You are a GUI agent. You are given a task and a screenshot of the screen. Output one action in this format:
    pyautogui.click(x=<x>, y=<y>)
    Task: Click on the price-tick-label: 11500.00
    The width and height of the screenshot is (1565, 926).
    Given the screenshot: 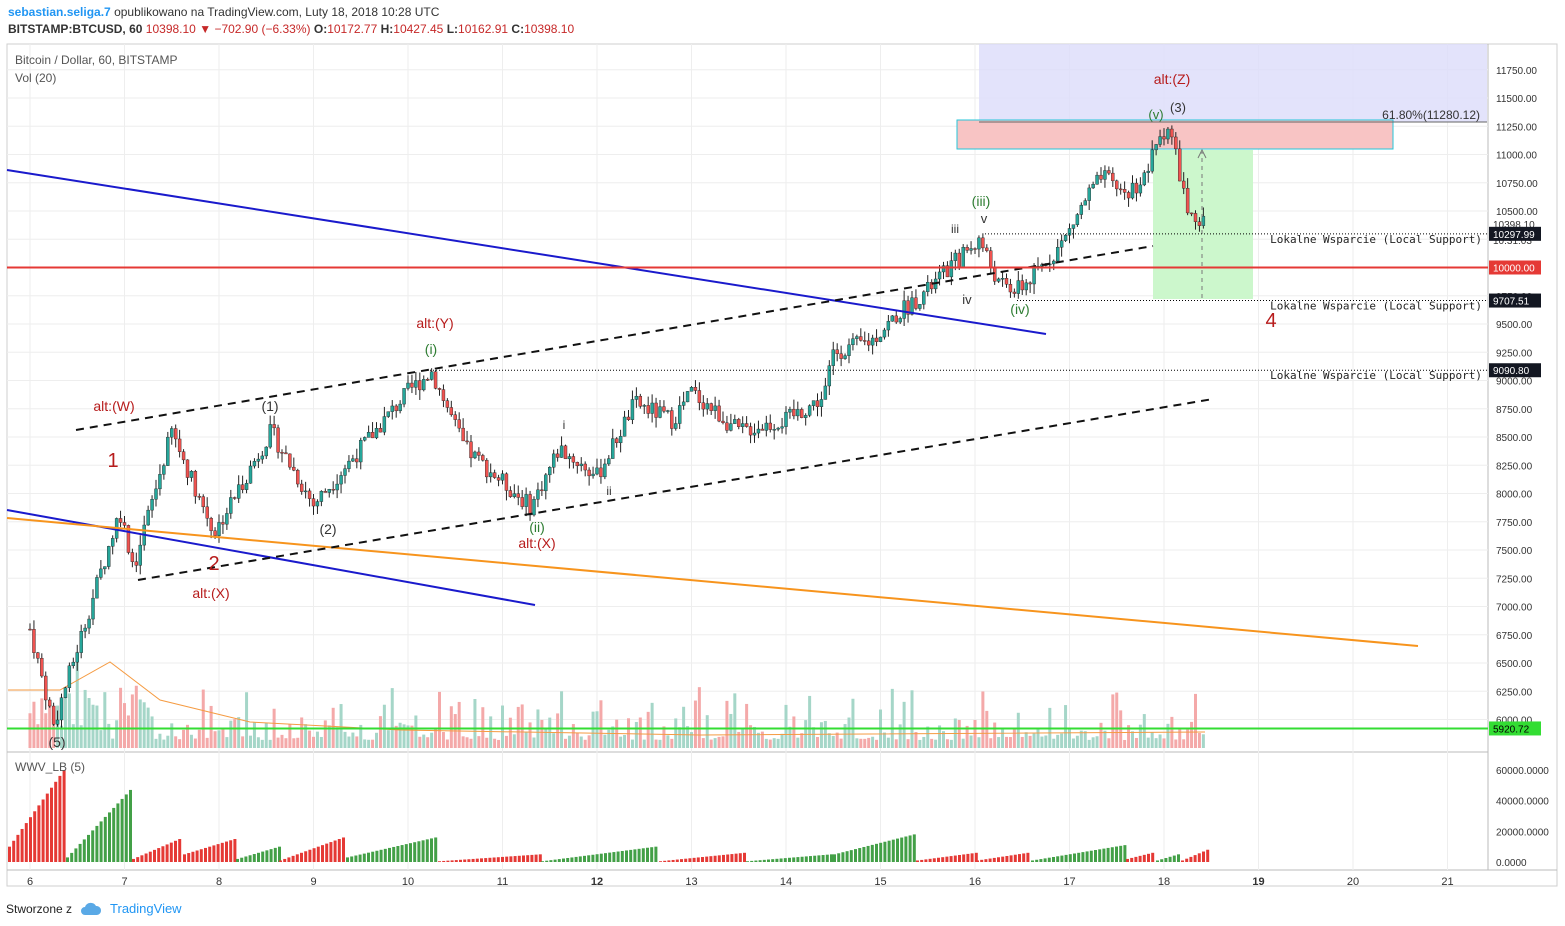 What is the action you would take?
    pyautogui.click(x=1516, y=99)
    